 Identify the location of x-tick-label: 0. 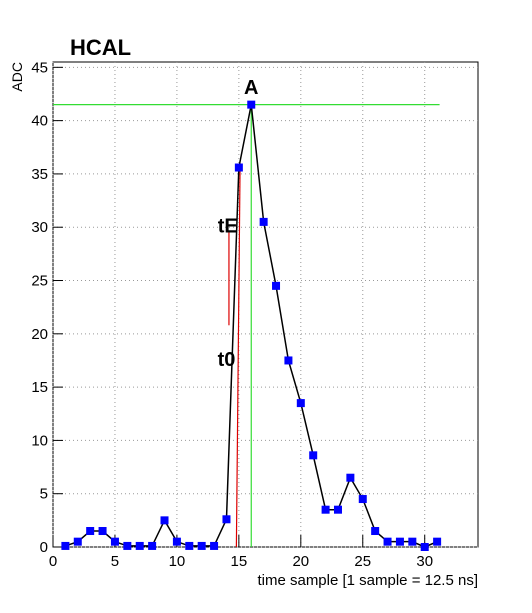
(53, 561).